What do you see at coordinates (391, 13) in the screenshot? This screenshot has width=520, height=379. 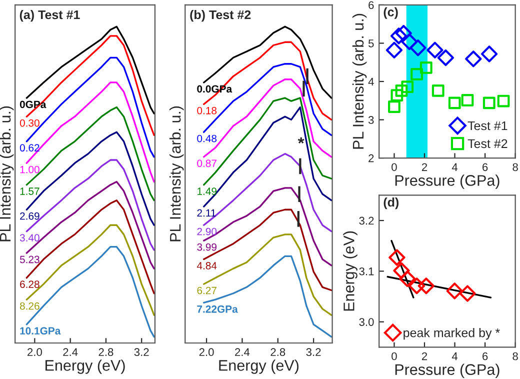 I see `chart-title: (c)` at bounding box center [391, 13].